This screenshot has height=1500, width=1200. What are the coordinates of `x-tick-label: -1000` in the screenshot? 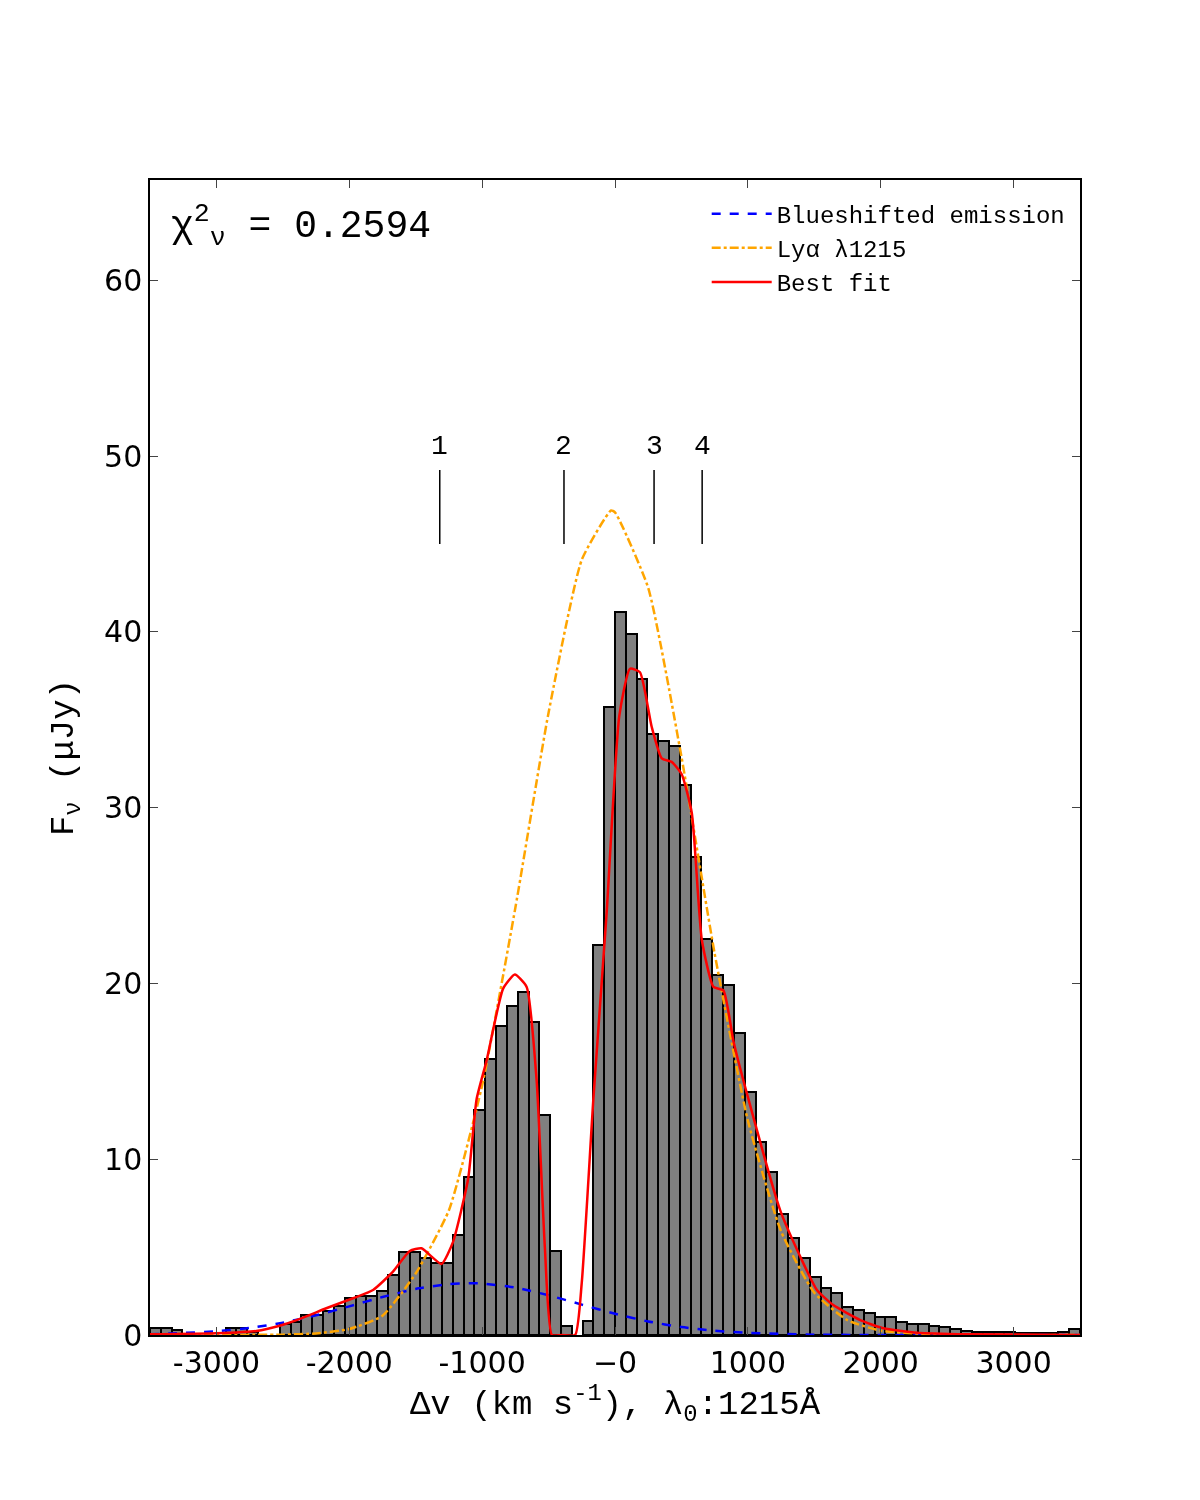 It's located at (482, 1362).